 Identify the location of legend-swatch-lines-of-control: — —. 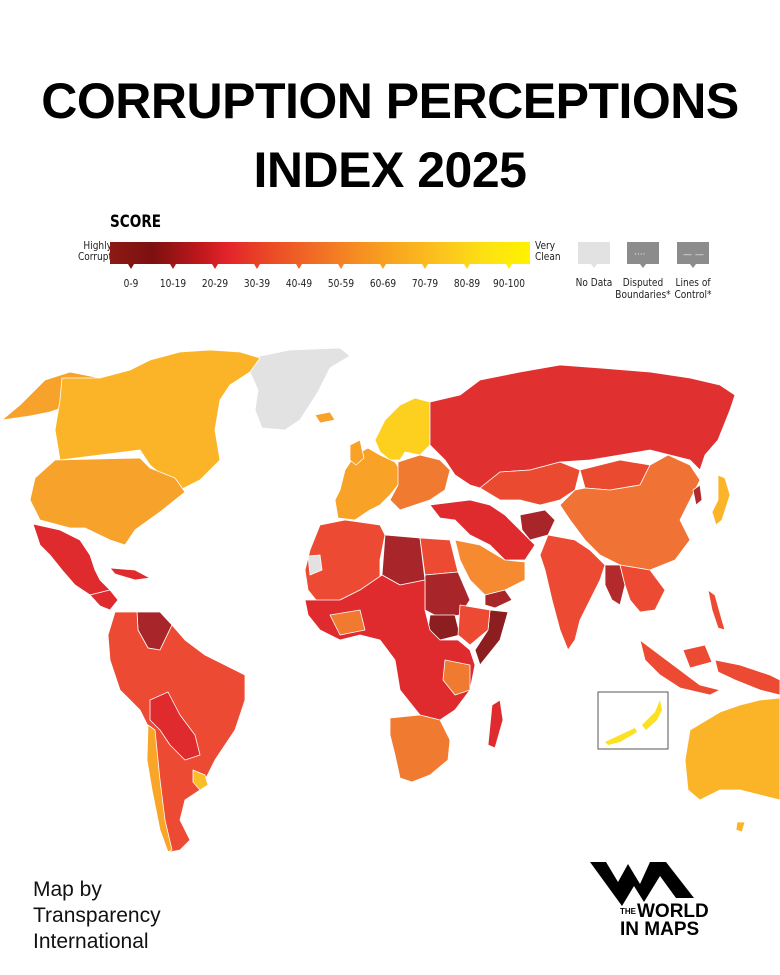
(693, 255).